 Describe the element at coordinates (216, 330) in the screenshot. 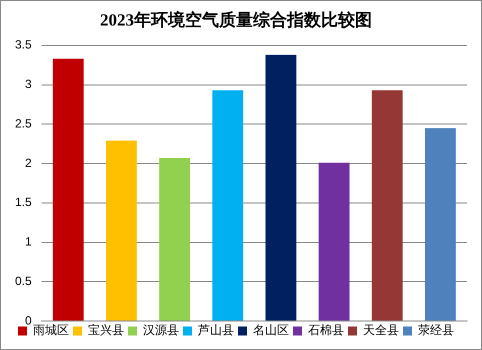

I see `legend-label: 芦山县` at that location.